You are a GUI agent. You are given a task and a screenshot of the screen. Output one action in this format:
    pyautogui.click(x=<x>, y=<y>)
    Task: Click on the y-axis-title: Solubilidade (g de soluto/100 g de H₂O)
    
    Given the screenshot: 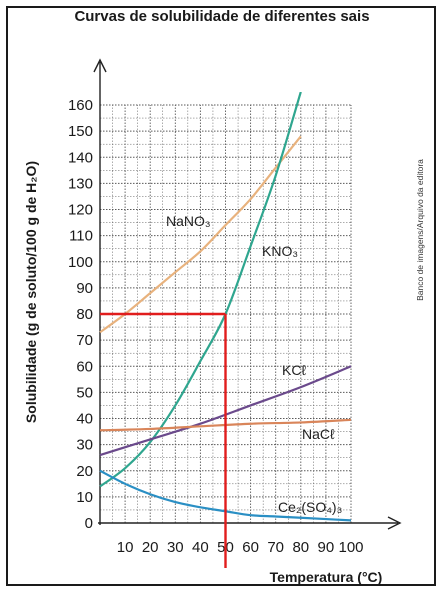 What is the action you would take?
    pyautogui.click(x=31, y=292)
    